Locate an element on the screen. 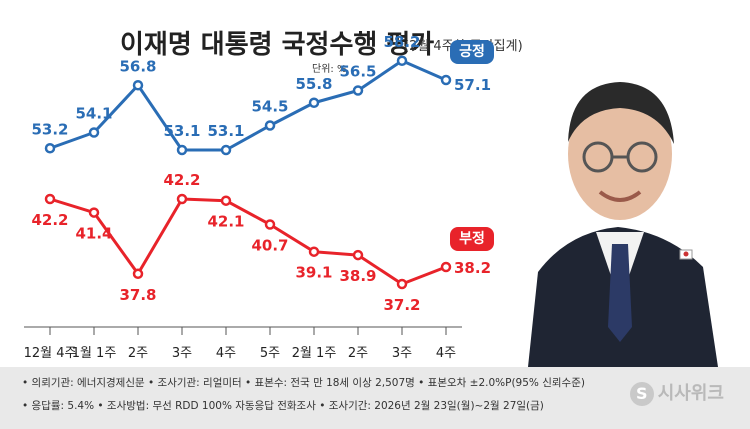  data-label: 55.8 is located at coordinates (313, 84).